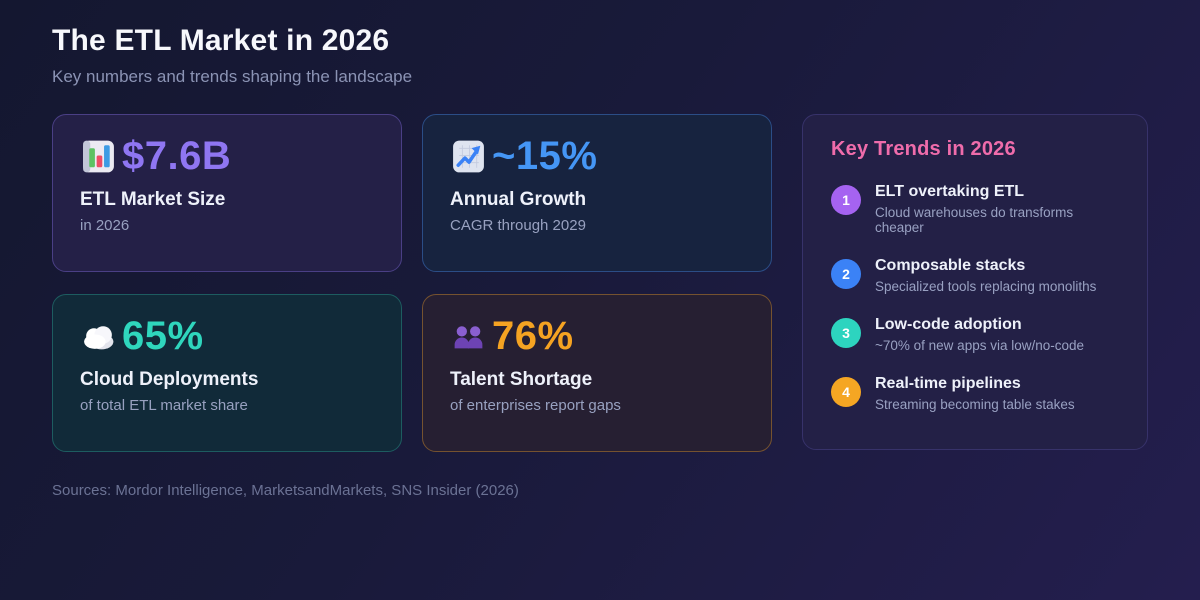  I want to click on page-title: The ETL Market in 2026, so click(221, 40).